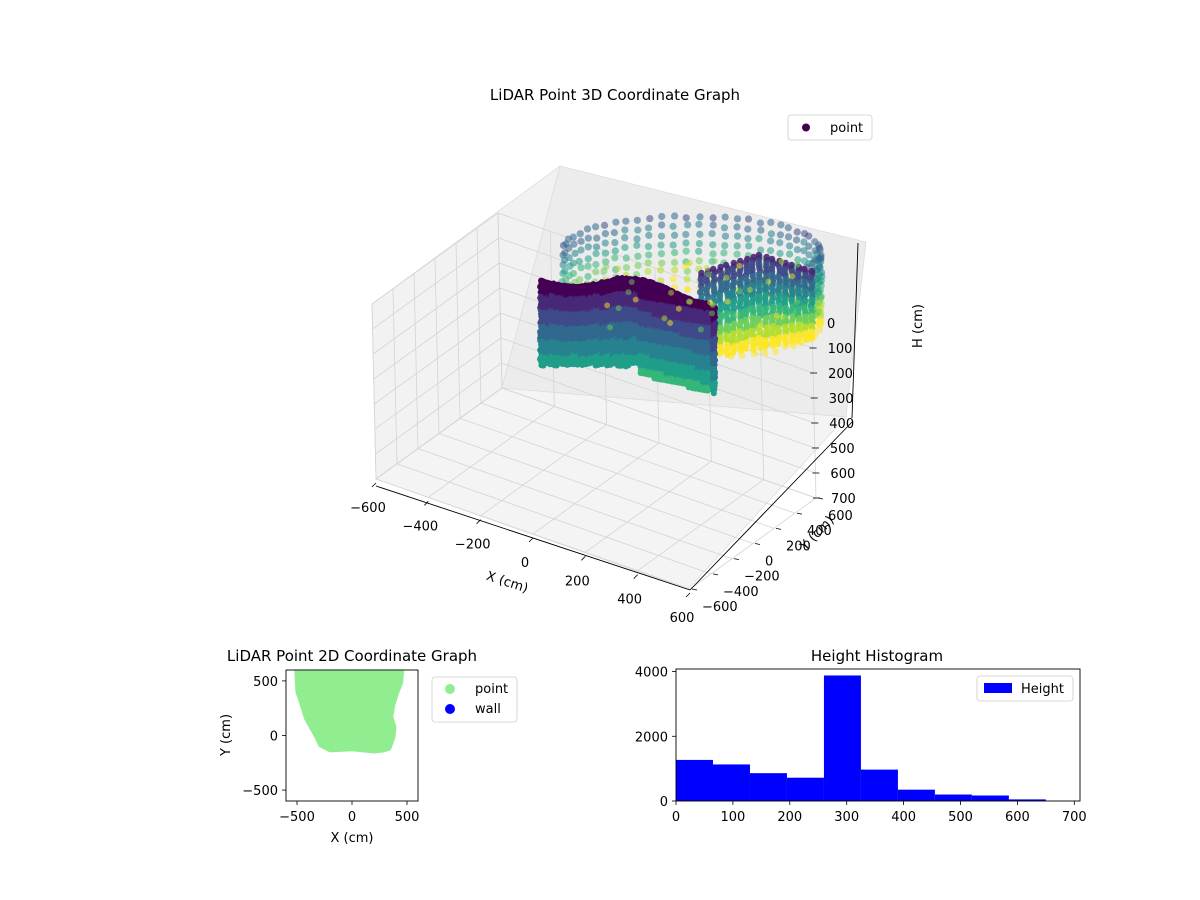 This screenshot has width=1200, height=900. I want to click on z-ticks-3d: 0 100 200 300 400 500 600 700, so click(832, 412).